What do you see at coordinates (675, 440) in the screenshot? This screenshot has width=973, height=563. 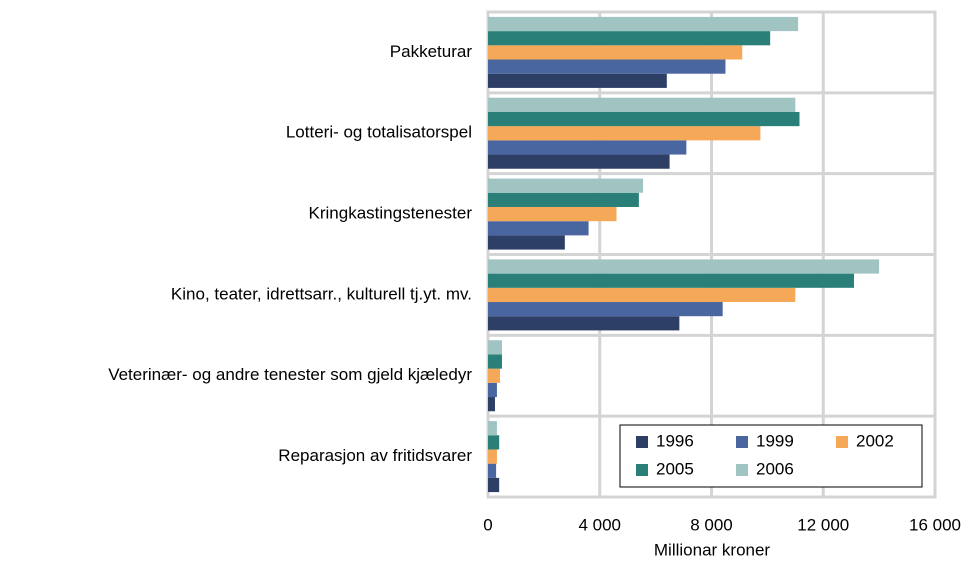 I see `legend-label: 1996` at bounding box center [675, 440].